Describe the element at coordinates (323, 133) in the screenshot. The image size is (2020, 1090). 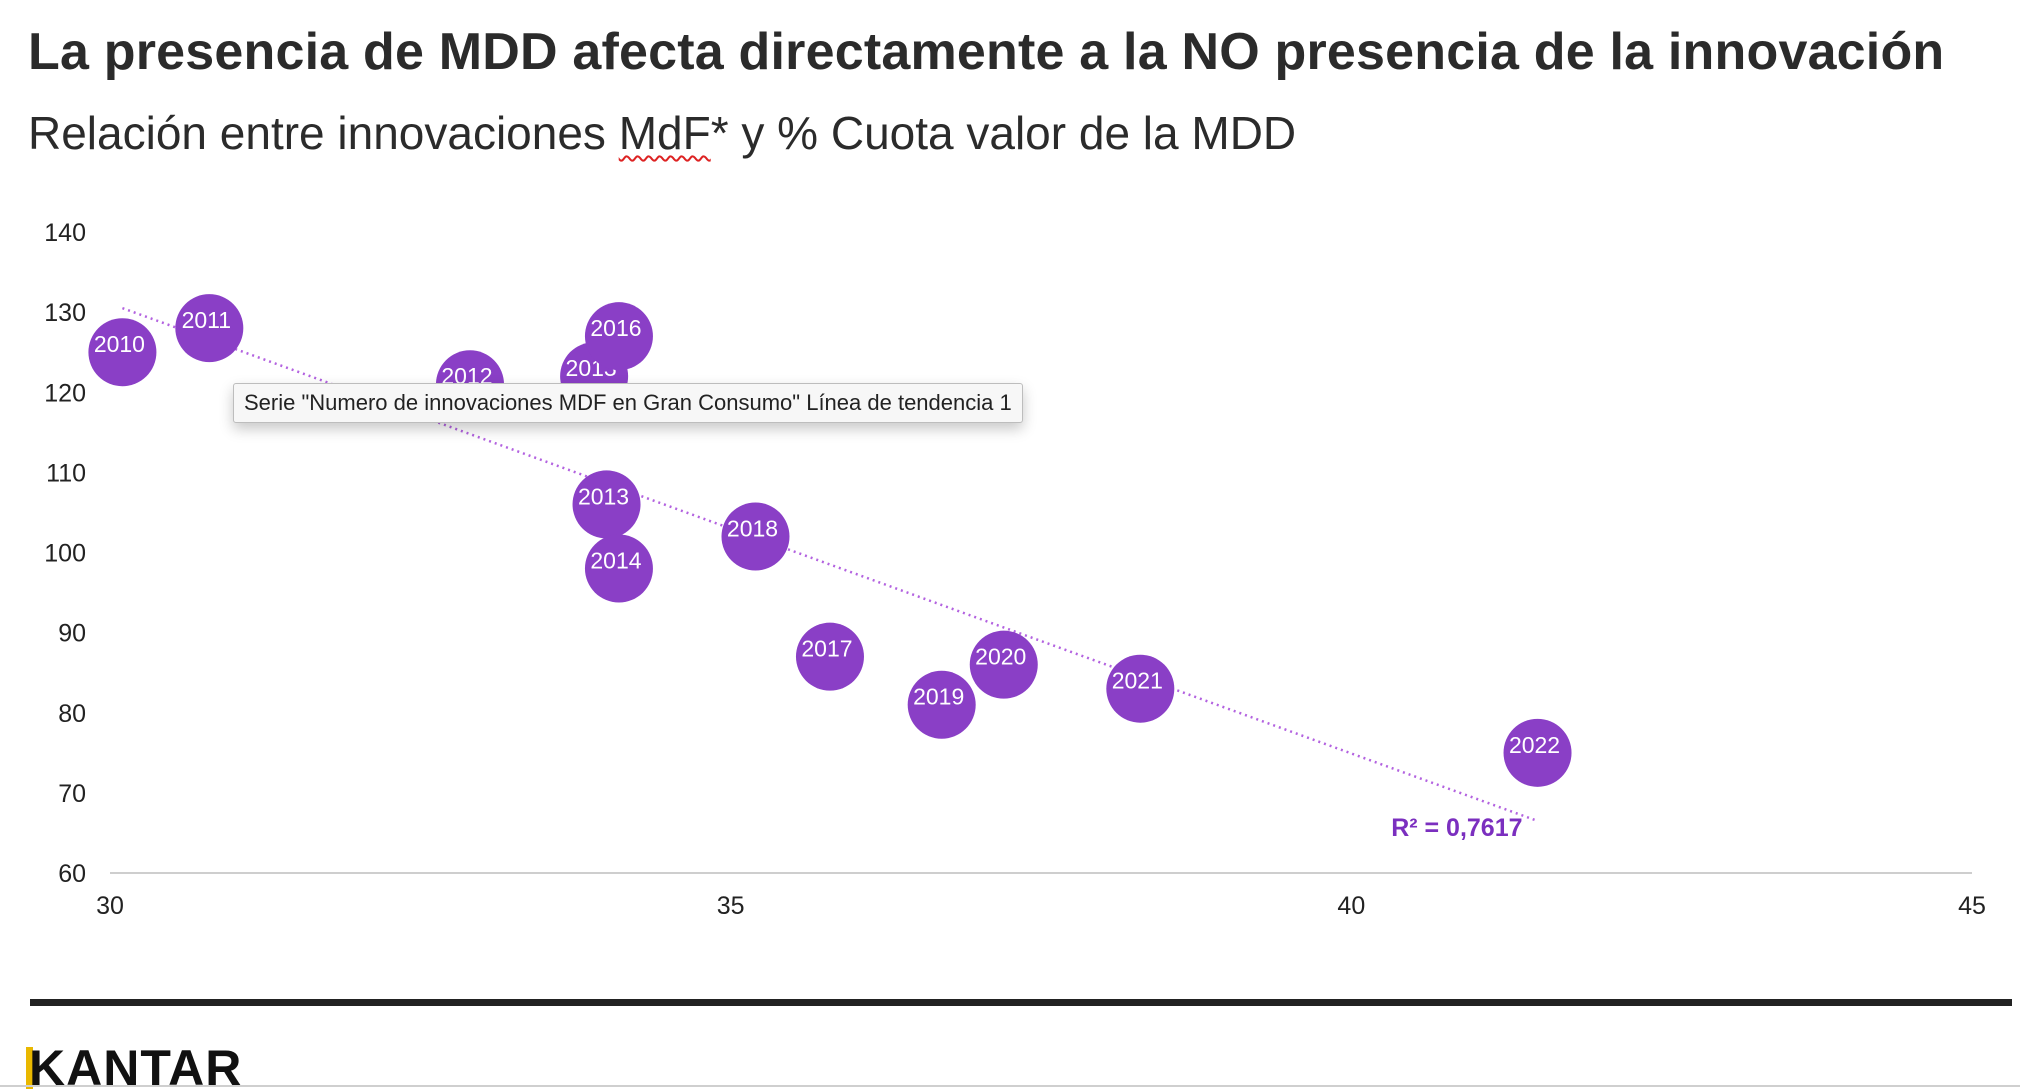
I see `subtitle-prefix: Relación entre innovaciones` at that location.